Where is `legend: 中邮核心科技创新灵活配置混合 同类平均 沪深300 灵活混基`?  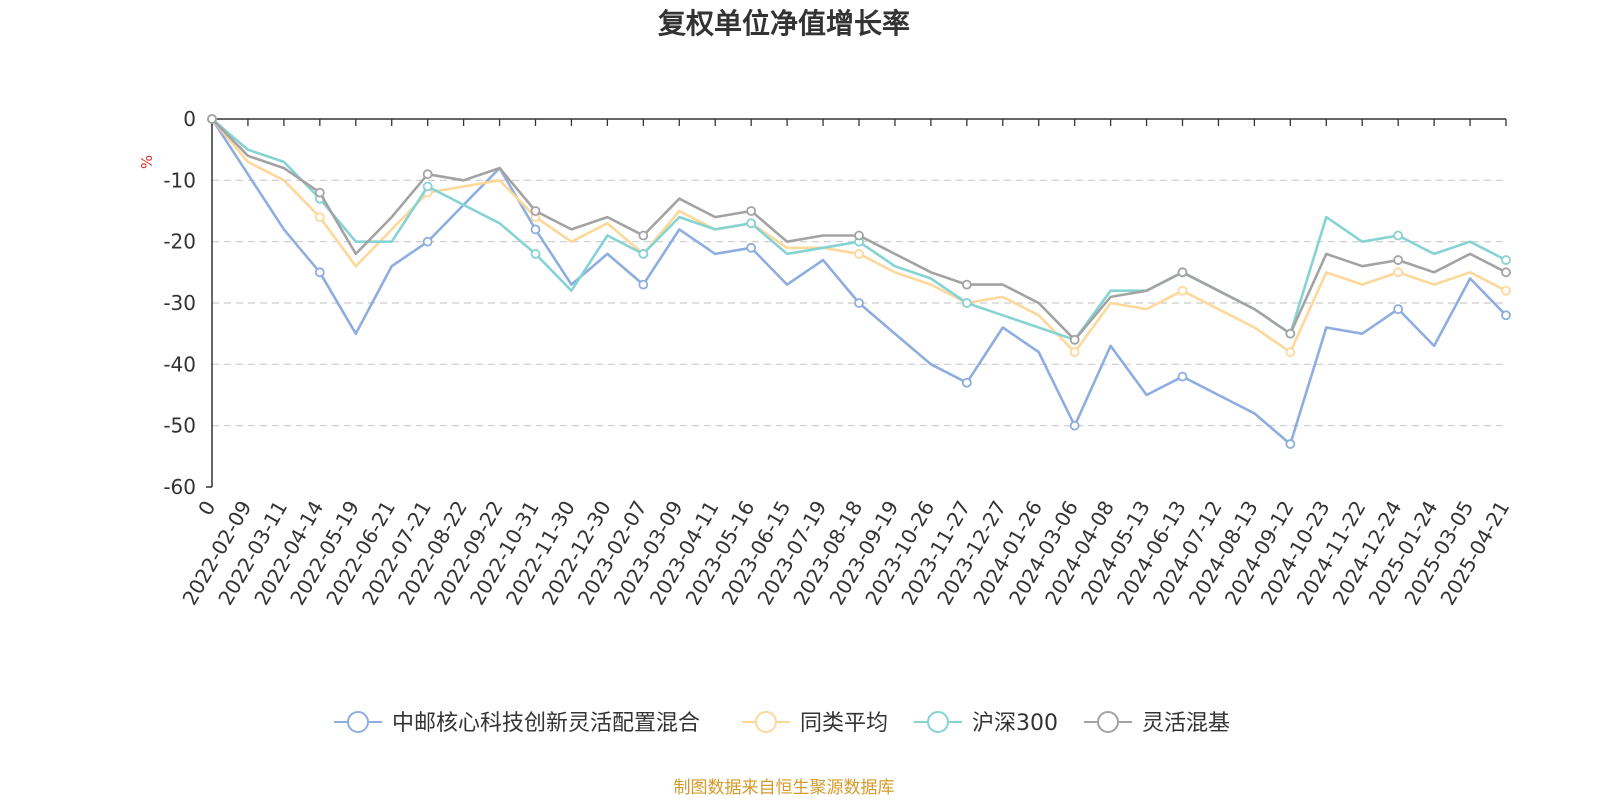 legend: 中邮核心科技创新灵活配置混合 同类平均 沪深300 灵活混基 is located at coordinates (782, 723).